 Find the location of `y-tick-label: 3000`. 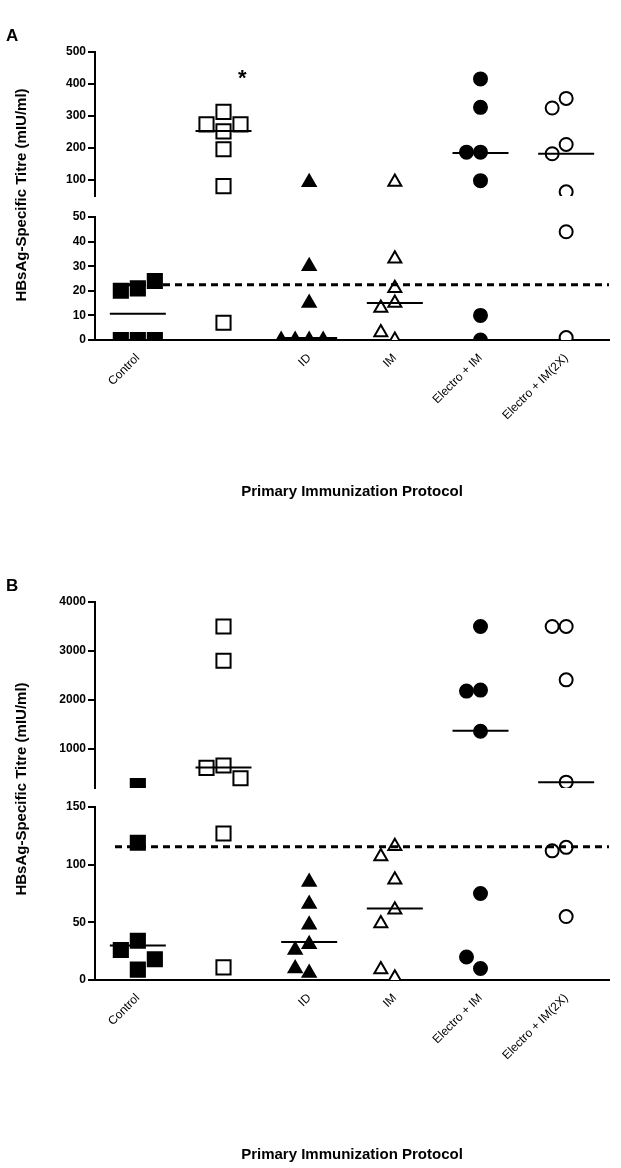

y-tick-label: 3000 is located at coordinates (73, 650).